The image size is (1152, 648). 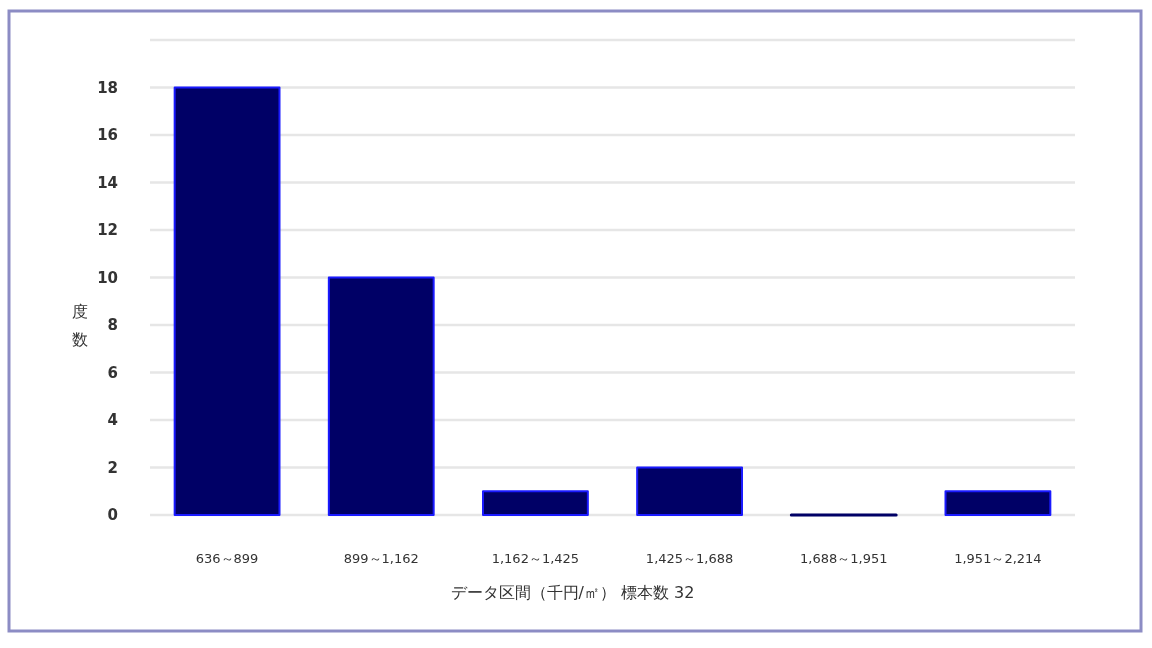 What do you see at coordinates (107, 230) in the screenshot?
I see `y-tick-label: 12` at bounding box center [107, 230].